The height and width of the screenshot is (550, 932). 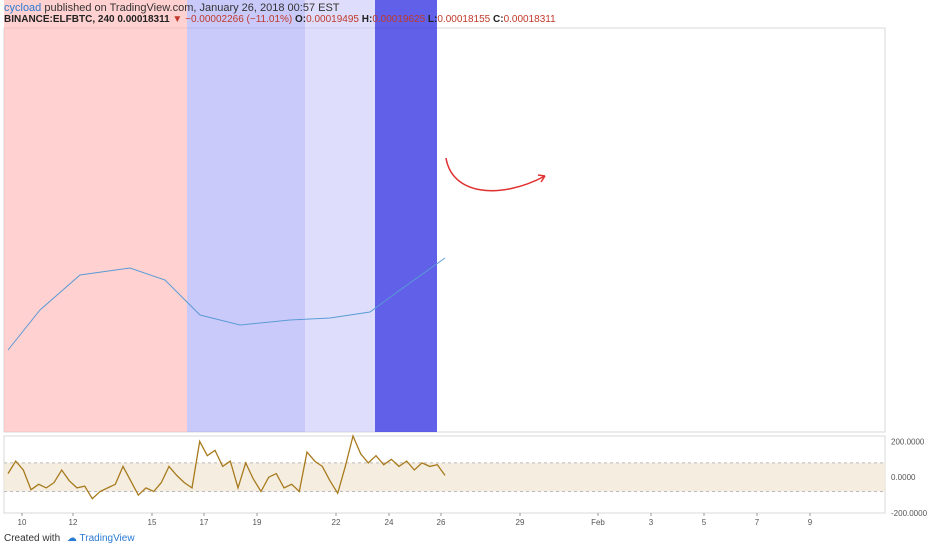 What do you see at coordinates (757, 522) in the screenshot?
I see `time-tick-label: 7` at bounding box center [757, 522].